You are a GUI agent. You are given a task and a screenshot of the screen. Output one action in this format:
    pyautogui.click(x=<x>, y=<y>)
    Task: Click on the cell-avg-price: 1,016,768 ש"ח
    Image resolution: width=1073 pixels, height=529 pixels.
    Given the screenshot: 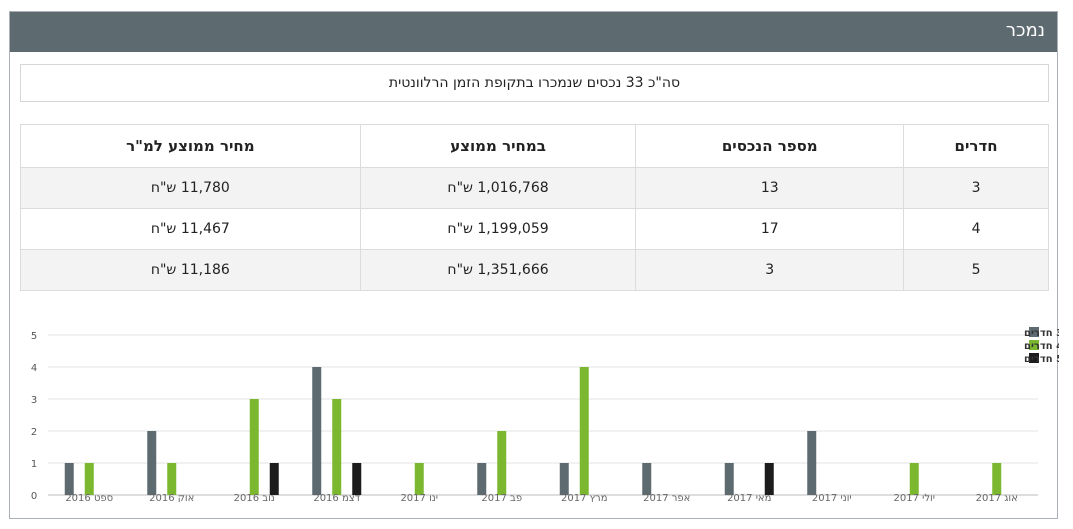 What is the action you would take?
    pyautogui.click(x=498, y=188)
    